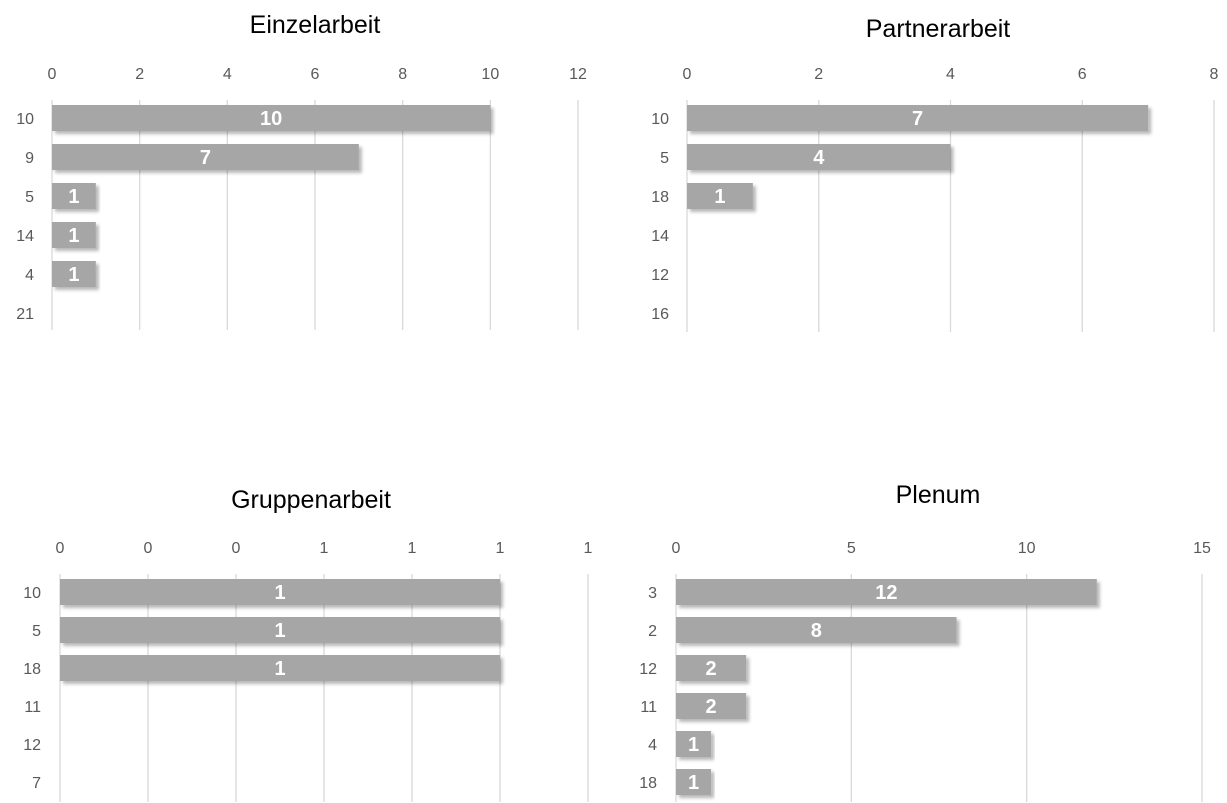  I want to click on chart-title: Partnerarbeit, so click(938, 29).